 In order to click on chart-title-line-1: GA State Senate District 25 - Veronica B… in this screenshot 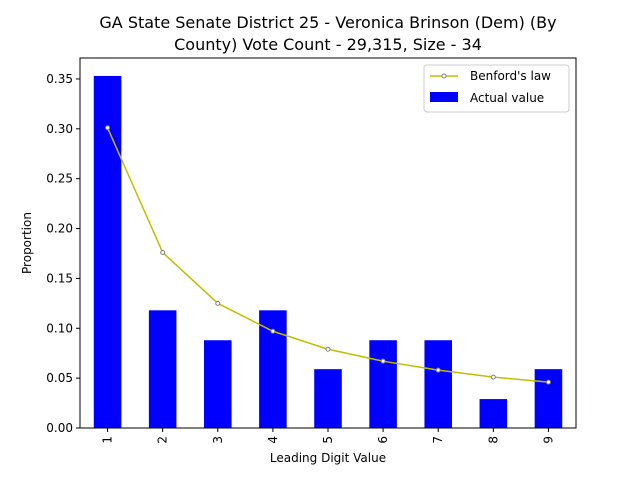, I will do `click(327, 22)`.